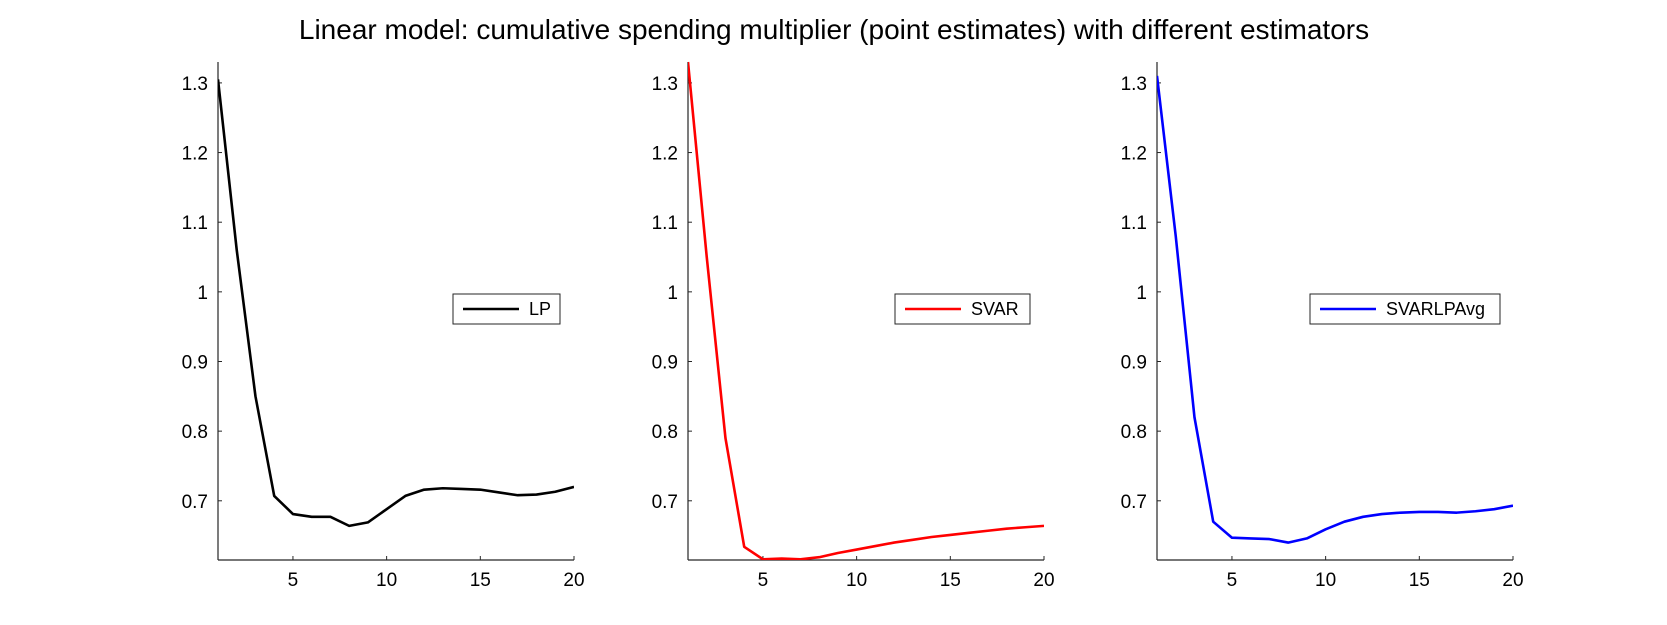 Image resolution: width=1667 pixels, height=625 pixels. I want to click on legend-label: LP, so click(540, 309).